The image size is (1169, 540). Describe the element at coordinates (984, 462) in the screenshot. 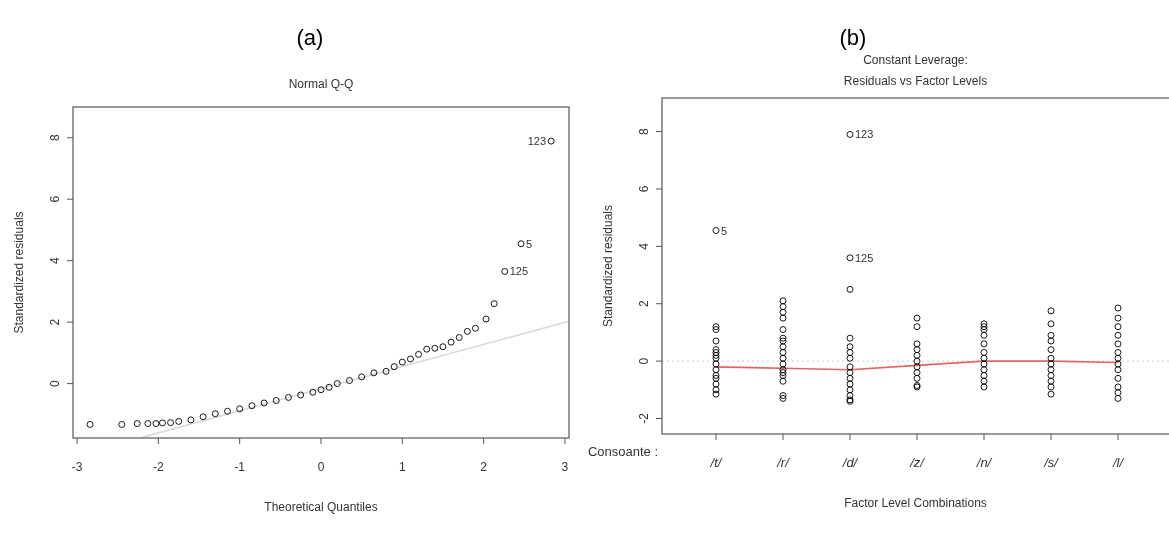

I see `x-tick-label: /n/` at that location.